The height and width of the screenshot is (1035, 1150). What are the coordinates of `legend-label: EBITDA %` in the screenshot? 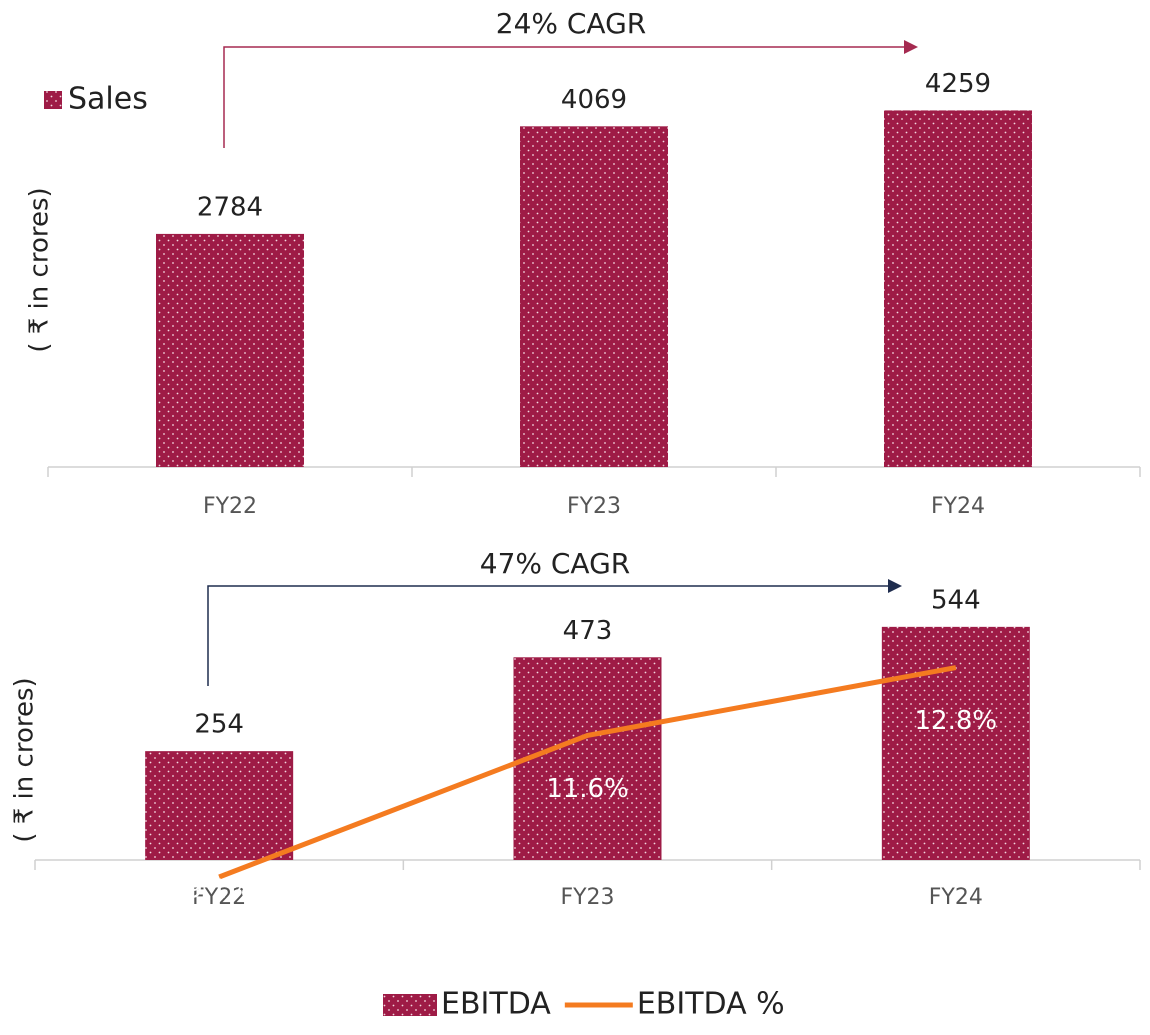 It's located at (711, 1004).